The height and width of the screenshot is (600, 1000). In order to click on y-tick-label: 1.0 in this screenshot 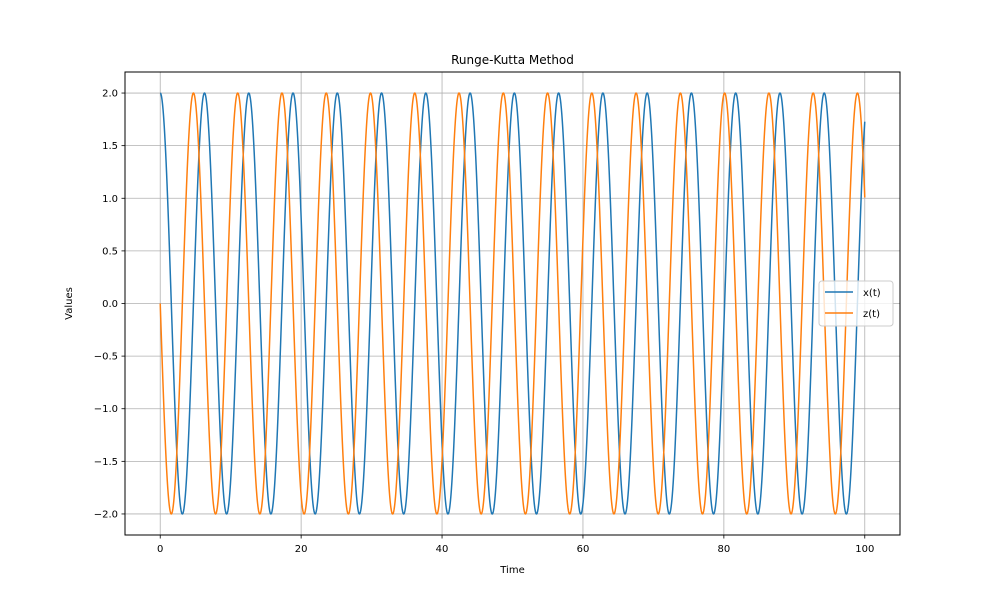, I will do `click(110, 199)`.